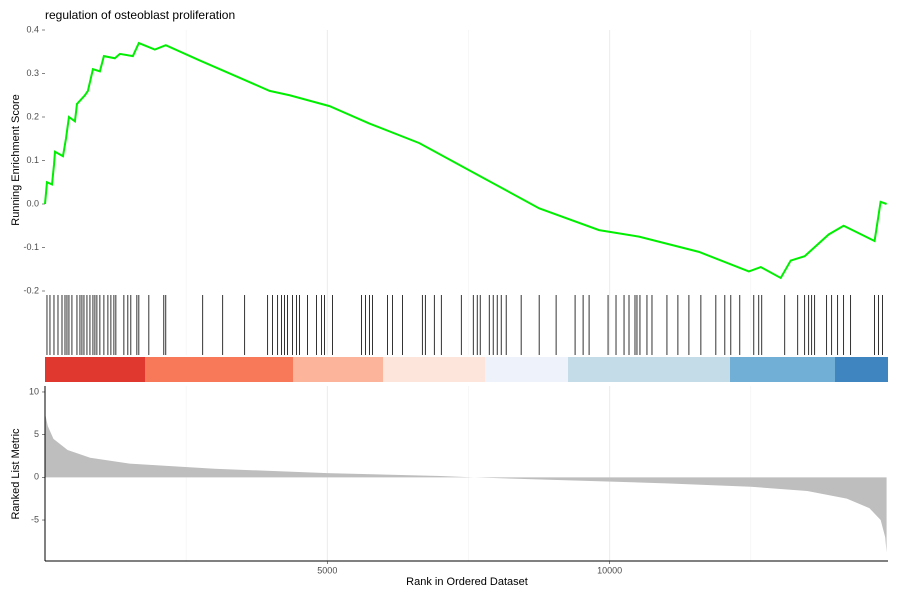 The height and width of the screenshot is (600, 900). Describe the element at coordinates (32, 73) in the screenshot. I see `y-tick-label: 0.3` at that location.